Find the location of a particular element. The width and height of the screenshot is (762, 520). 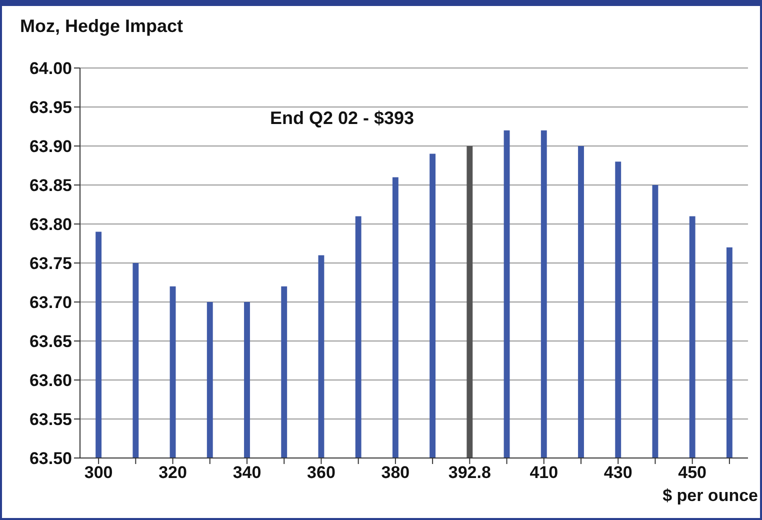

y-tick-label: 63.65 is located at coordinates (50, 342).